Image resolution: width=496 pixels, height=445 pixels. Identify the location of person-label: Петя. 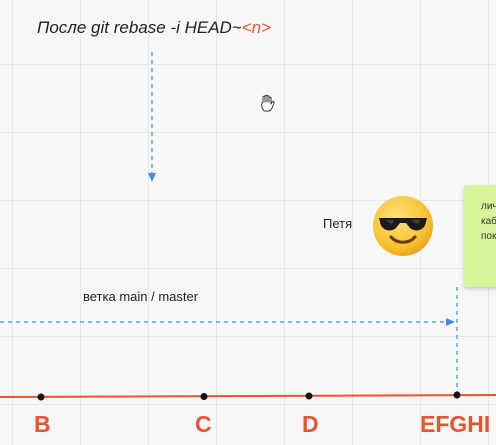
(338, 223).